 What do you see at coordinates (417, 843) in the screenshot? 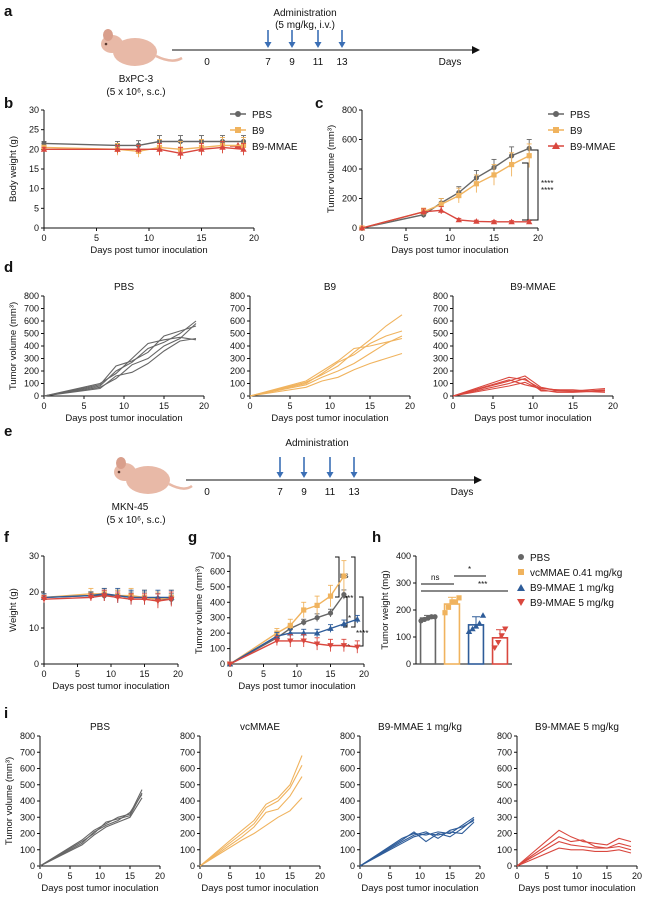
I see `i3-series-1-line` at bounding box center [417, 843].